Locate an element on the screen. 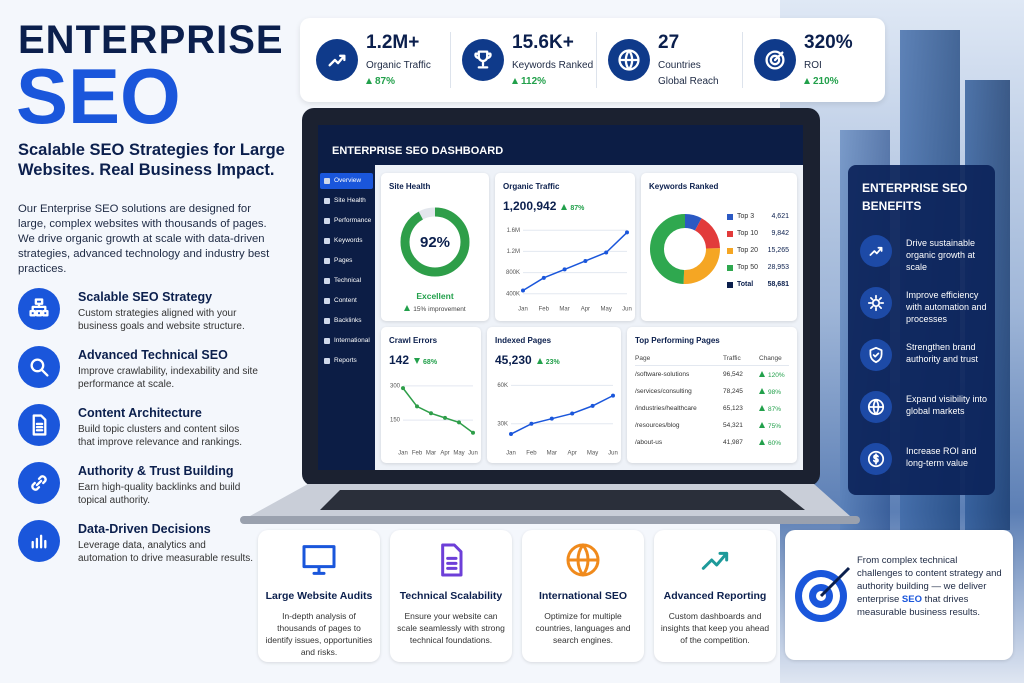  stat-value: 320% is located at coordinates (828, 42).